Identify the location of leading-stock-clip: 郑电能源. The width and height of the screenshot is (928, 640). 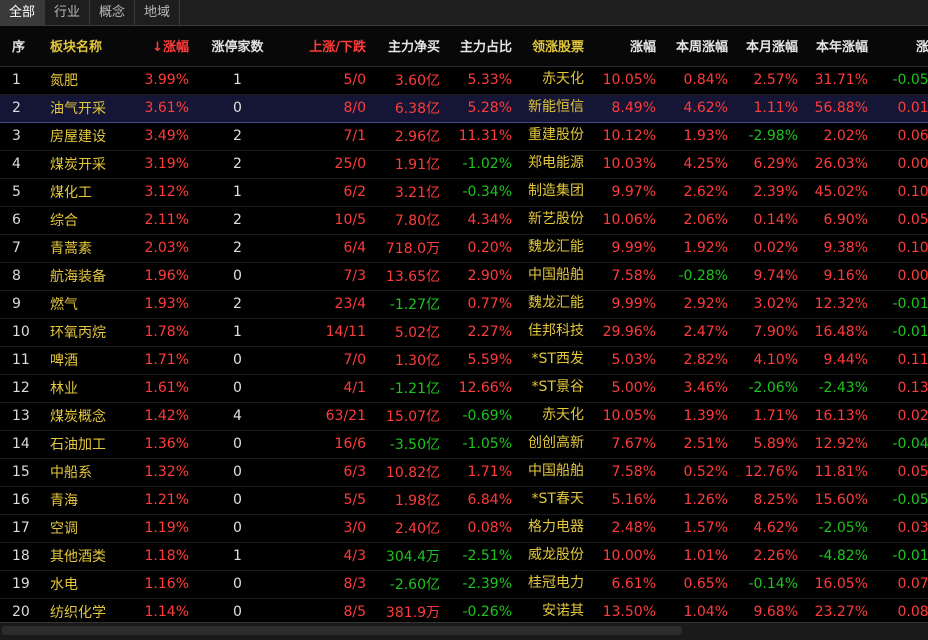
(552, 162).